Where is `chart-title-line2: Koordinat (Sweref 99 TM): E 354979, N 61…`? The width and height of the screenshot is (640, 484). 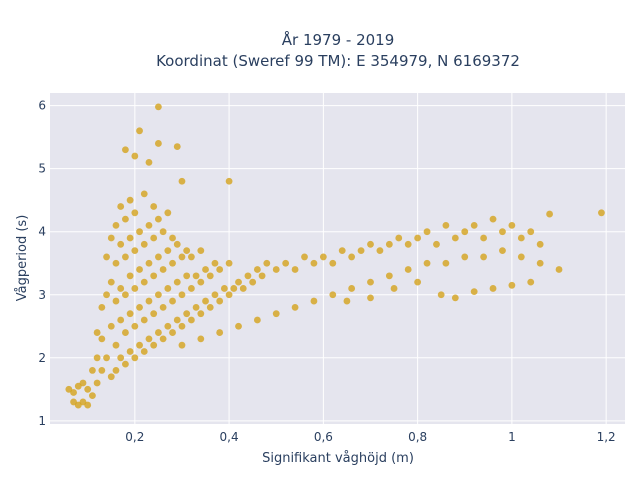
chart-title-line2: Koordinat (Sweref 99 TM): E 354979, N 61… is located at coordinates (338, 61).